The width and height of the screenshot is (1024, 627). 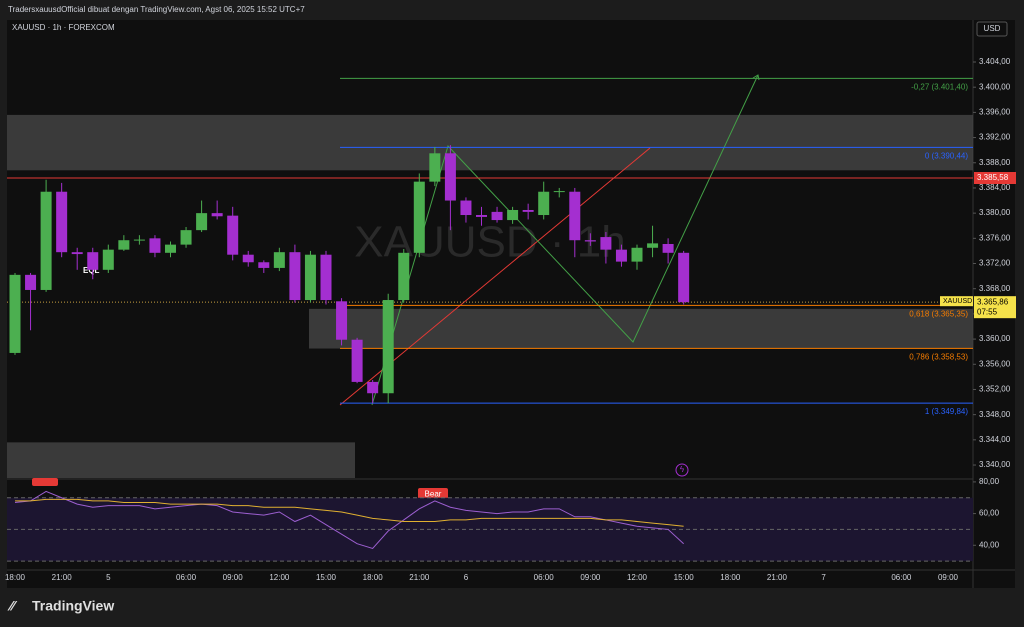 What do you see at coordinates (73, 606) in the screenshot?
I see `brand: TradingView` at bounding box center [73, 606].